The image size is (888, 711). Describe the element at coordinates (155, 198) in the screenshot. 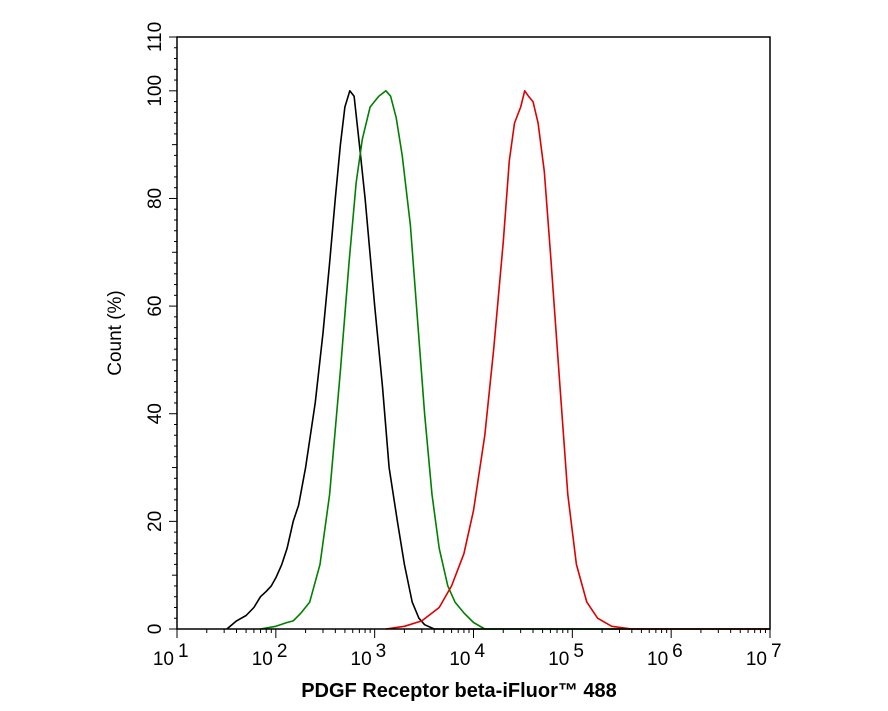

I see `y-tick-label: 80` at that location.